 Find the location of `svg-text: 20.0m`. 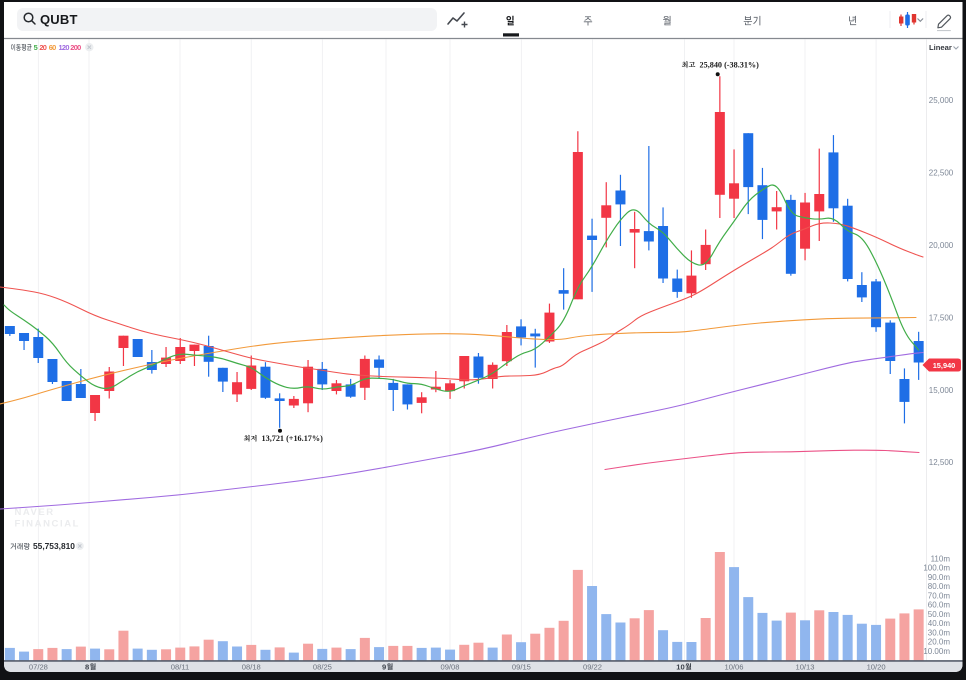

svg-text: 20.0m is located at coordinates (939, 642).